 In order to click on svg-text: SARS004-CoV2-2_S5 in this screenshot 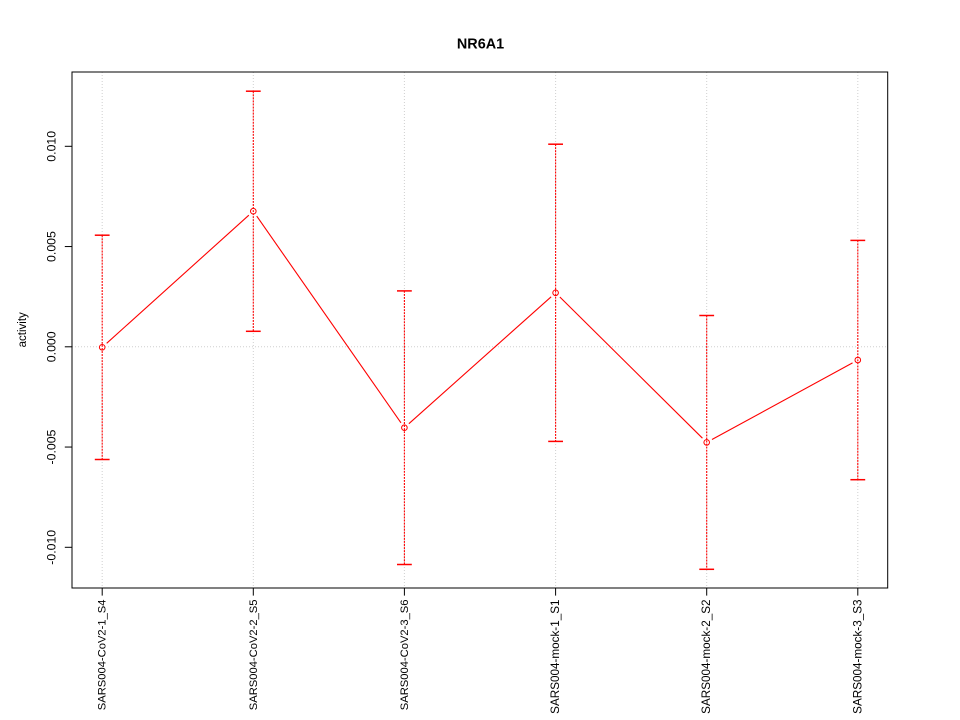, I will do `click(254, 655)`.